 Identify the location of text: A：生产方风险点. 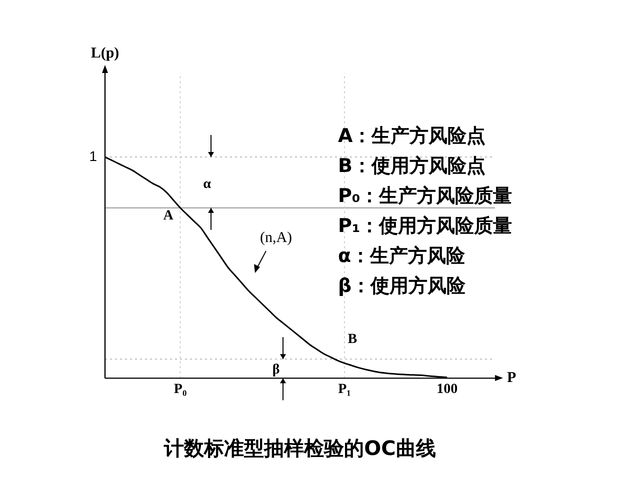
(412, 135).